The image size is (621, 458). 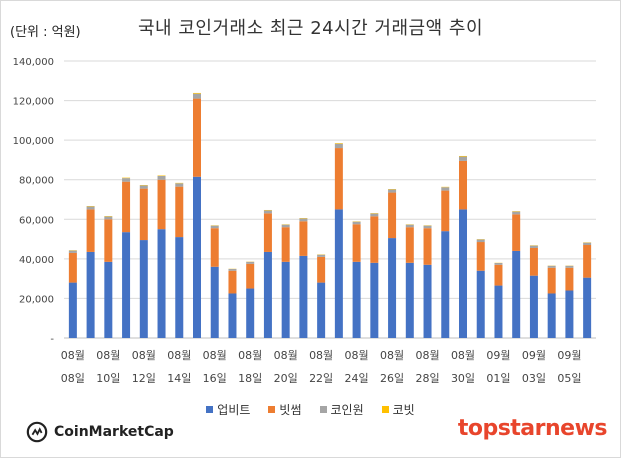 What do you see at coordinates (114, 432) in the screenshot?
I see `coinmarketcap-text: CoinMarketCap` at bounding box center [114, 432].